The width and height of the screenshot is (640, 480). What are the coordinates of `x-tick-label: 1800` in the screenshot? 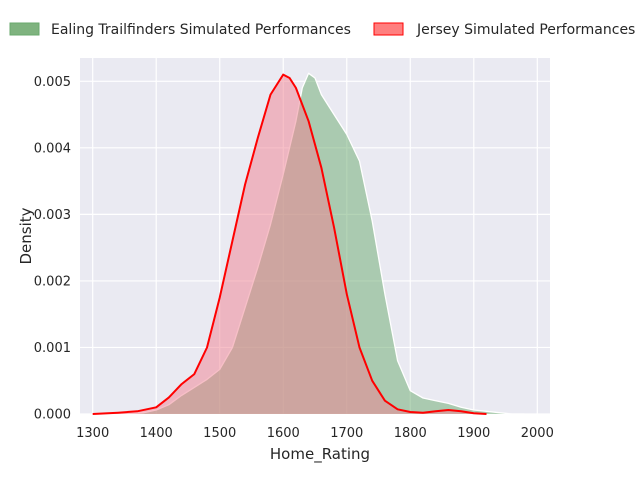 It's located at (410, 433).